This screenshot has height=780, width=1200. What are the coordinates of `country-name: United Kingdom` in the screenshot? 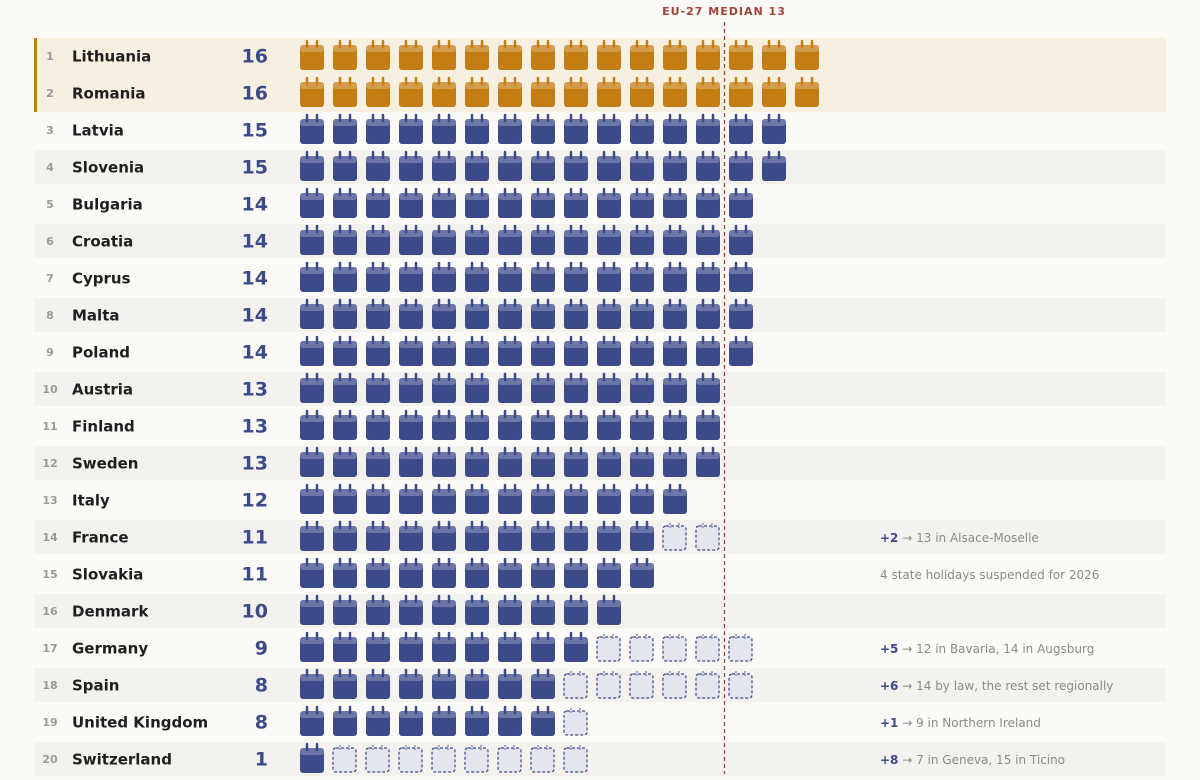 It's located at (140, 723).